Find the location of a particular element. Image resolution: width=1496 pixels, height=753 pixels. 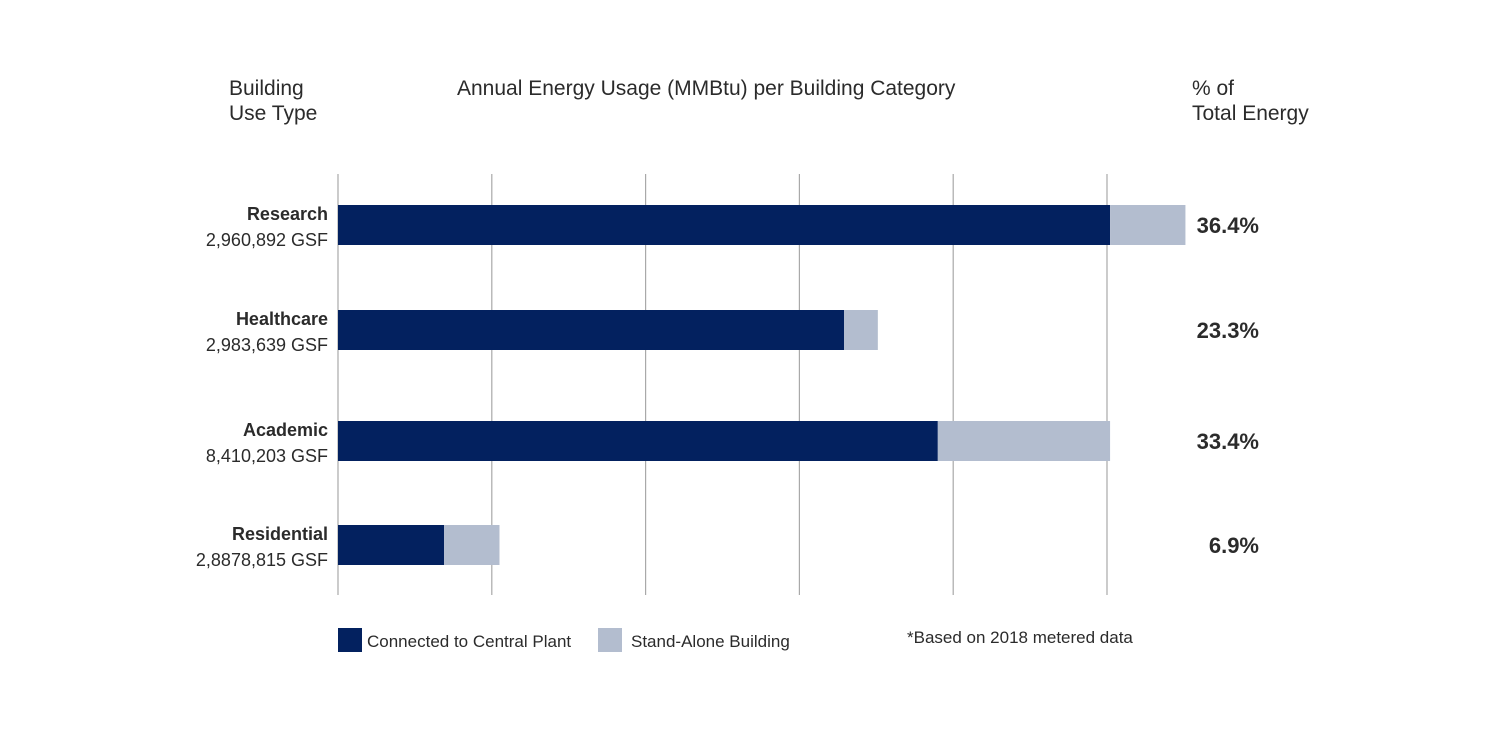

bar-residential-connected is located at coordinates (391, 545).